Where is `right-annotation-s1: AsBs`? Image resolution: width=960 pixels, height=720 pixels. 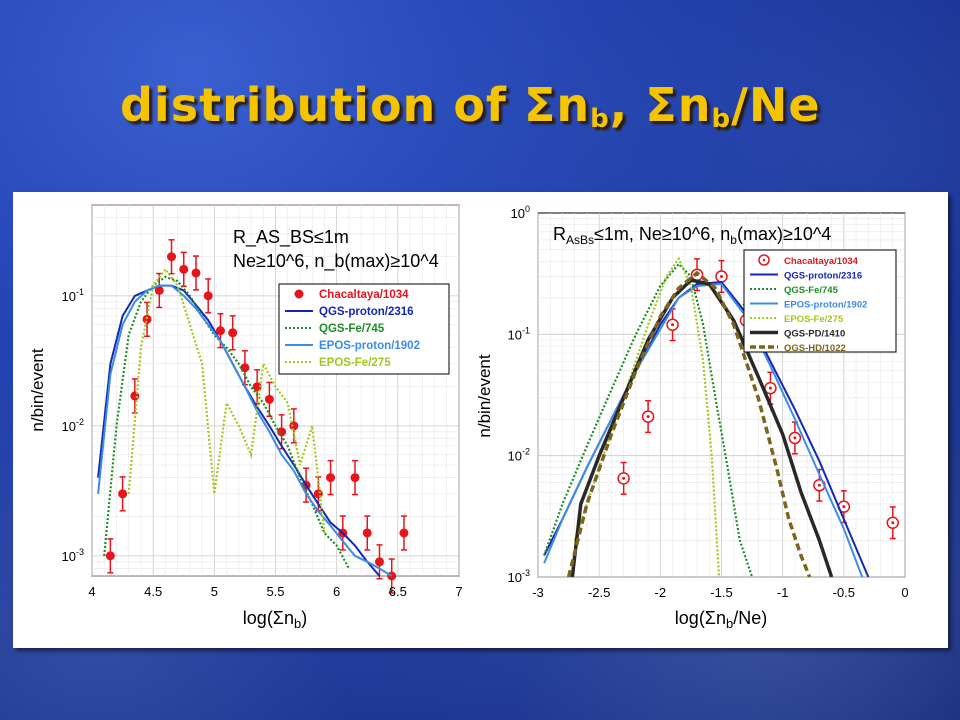 right-annotation-s1: AsBs is located at coordinates (580, 240).